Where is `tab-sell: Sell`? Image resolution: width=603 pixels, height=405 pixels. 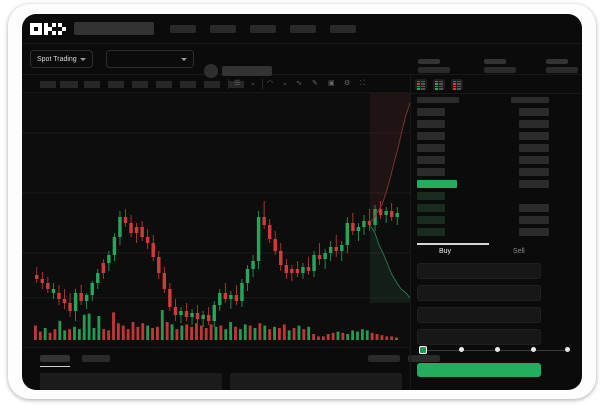 tab-sell: Sell is located at coordinates (519, 251).